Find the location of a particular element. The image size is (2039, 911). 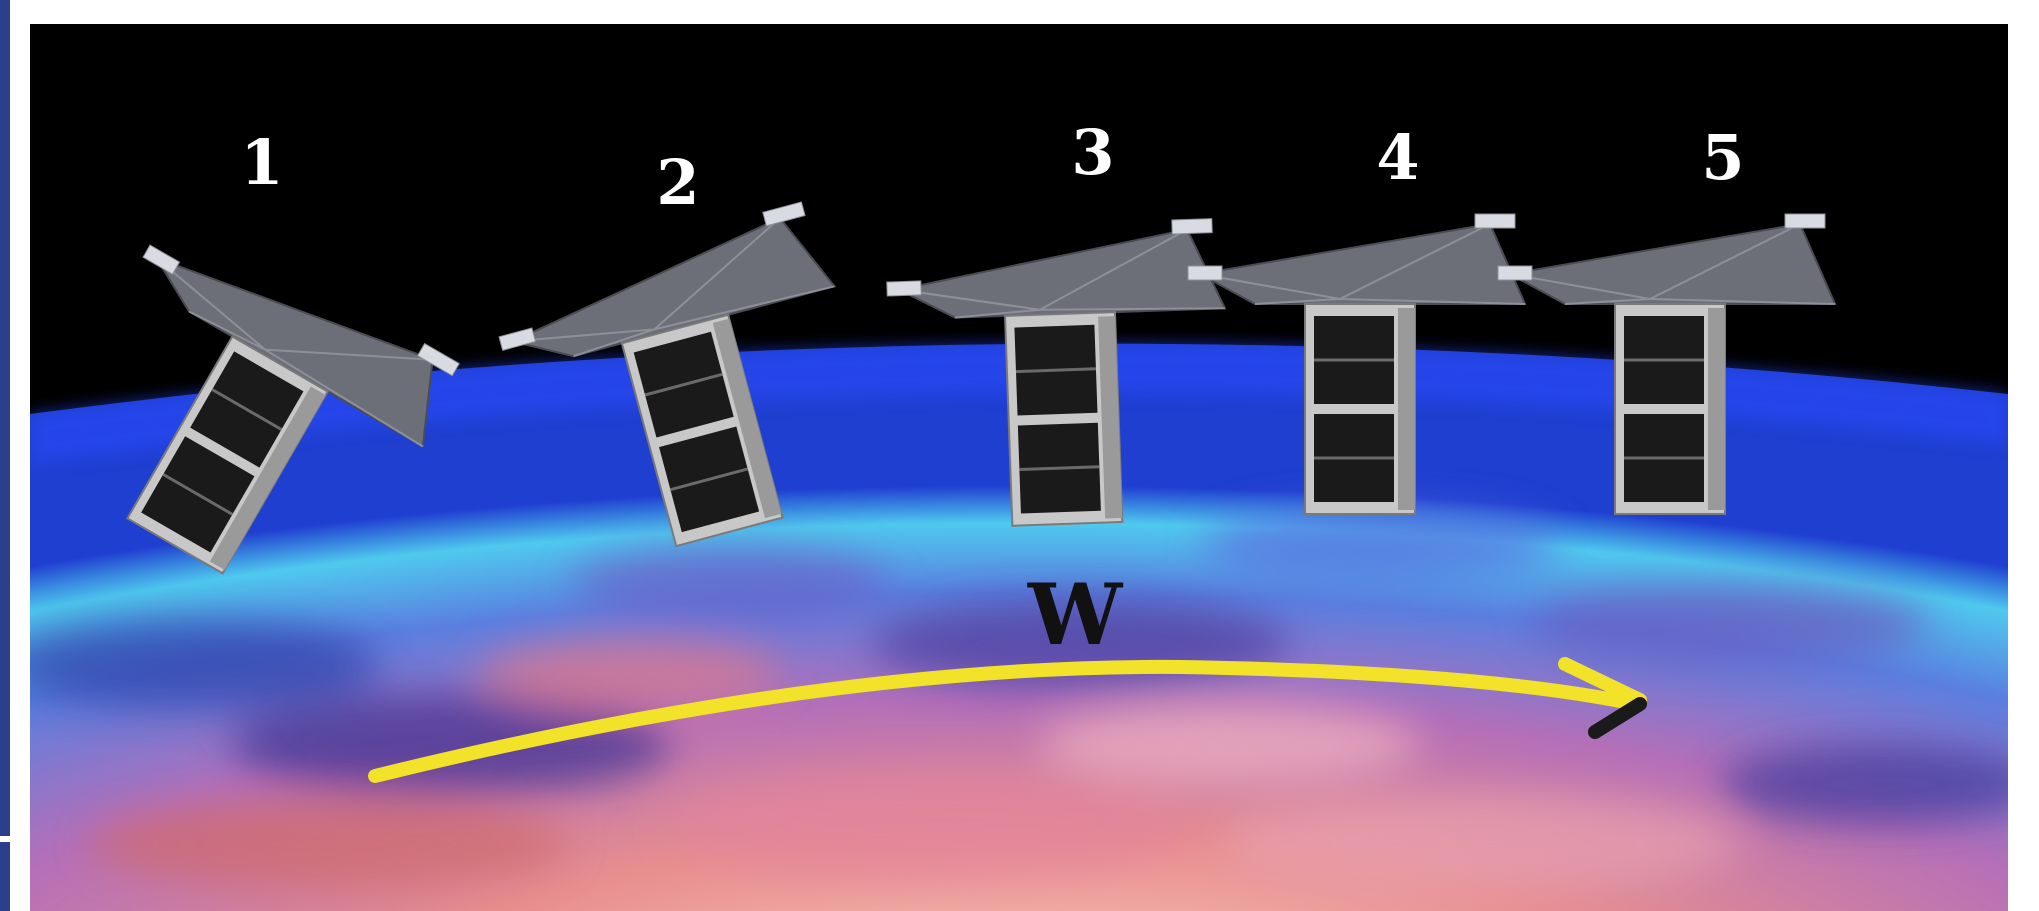

satellite-number-1: 1 is located at coordinates (261, 162).